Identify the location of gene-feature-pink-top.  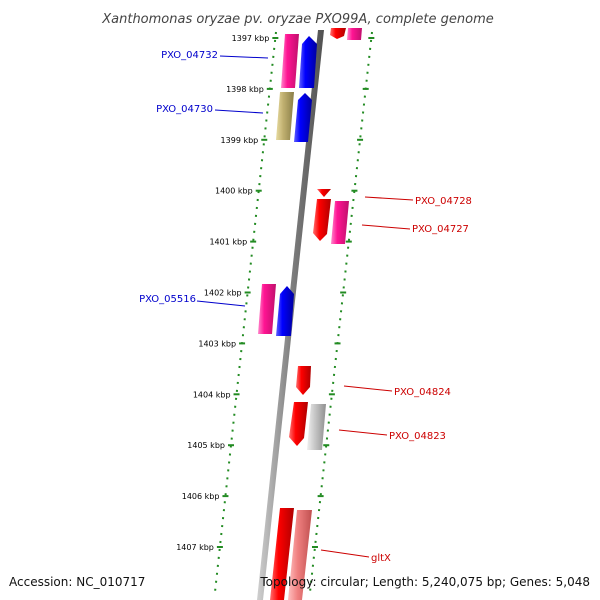
(354, 34).